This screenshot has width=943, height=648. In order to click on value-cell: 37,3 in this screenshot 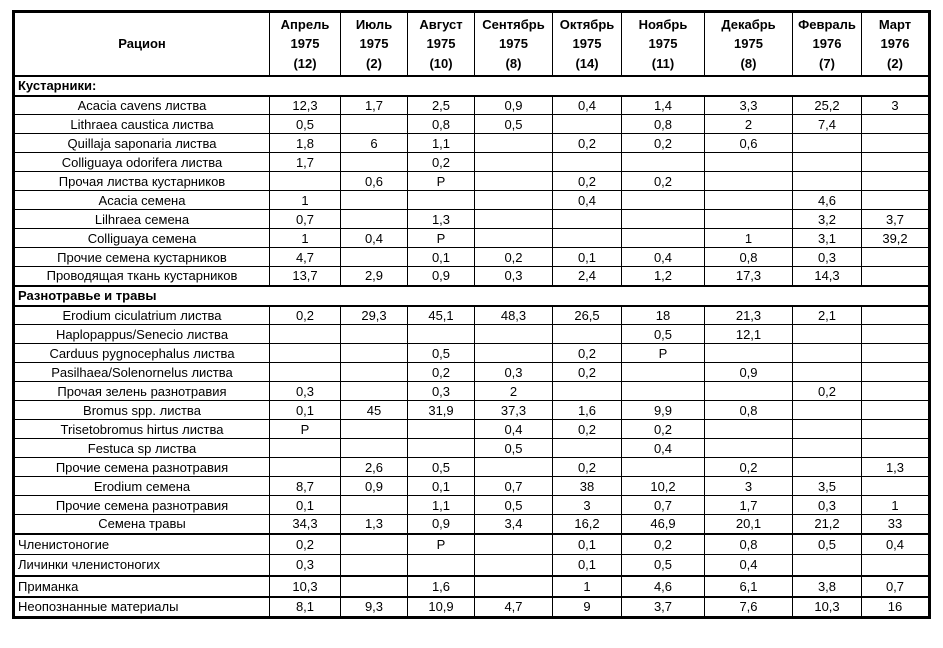, I will do `click(513, 410)`.